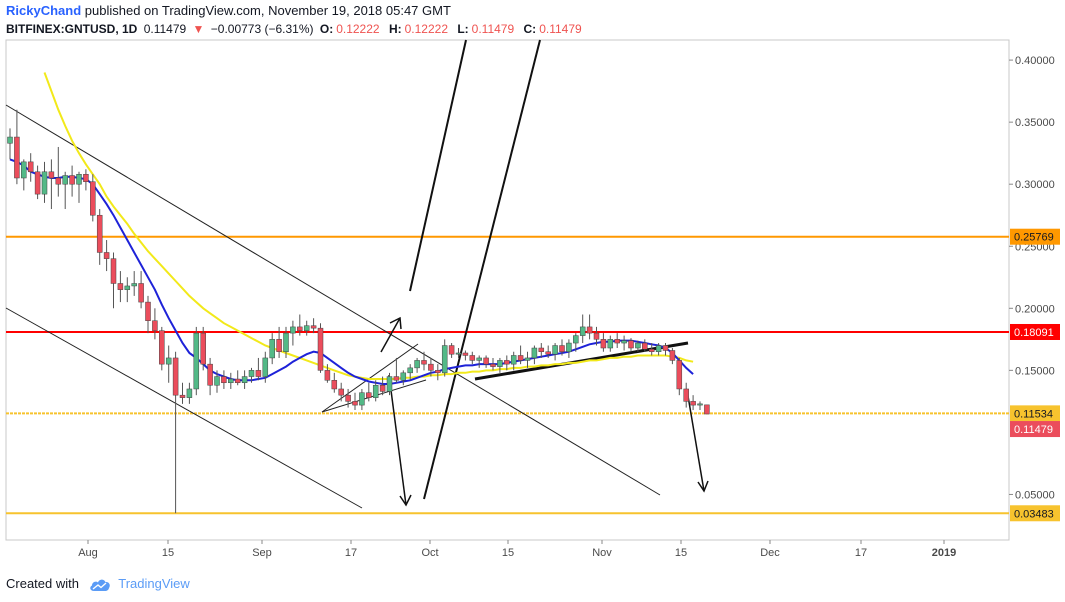 Image resolution: width=1065 pixels, height=602 pixels. I want to click on channel-lower-trendline, so click(184, 408).